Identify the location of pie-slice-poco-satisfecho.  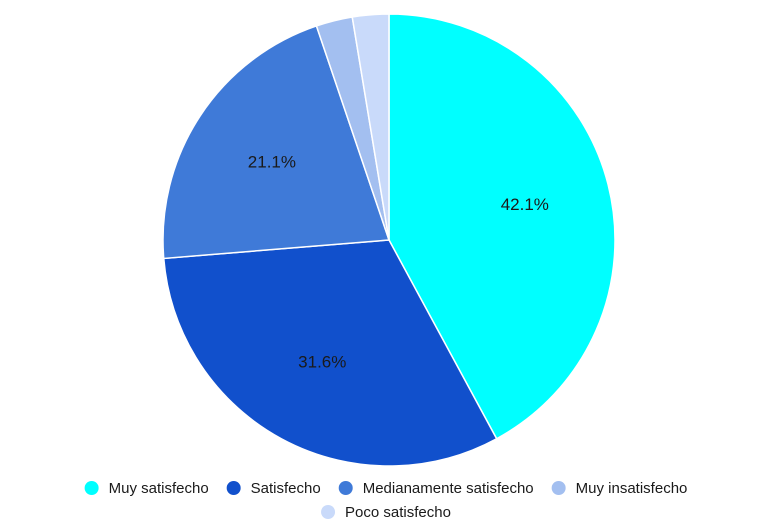
(370, 127).